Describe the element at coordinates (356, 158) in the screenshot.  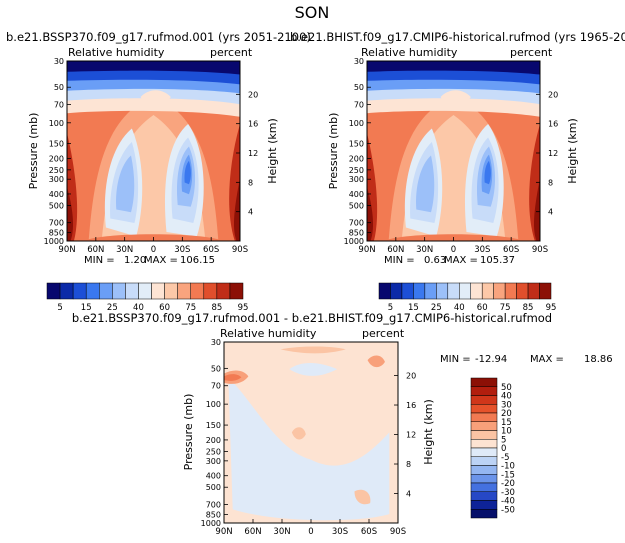
I see `y-tick-label: 200` at that location.